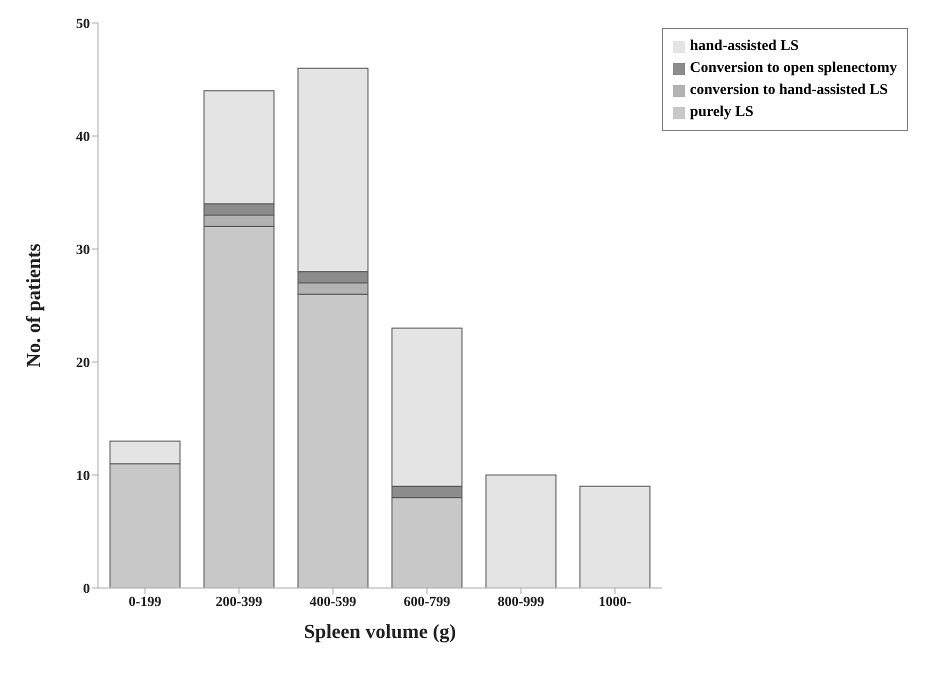 This screenshot has width=938, height=681. I want to click on y-tick-label: 30, so click(83, 250).